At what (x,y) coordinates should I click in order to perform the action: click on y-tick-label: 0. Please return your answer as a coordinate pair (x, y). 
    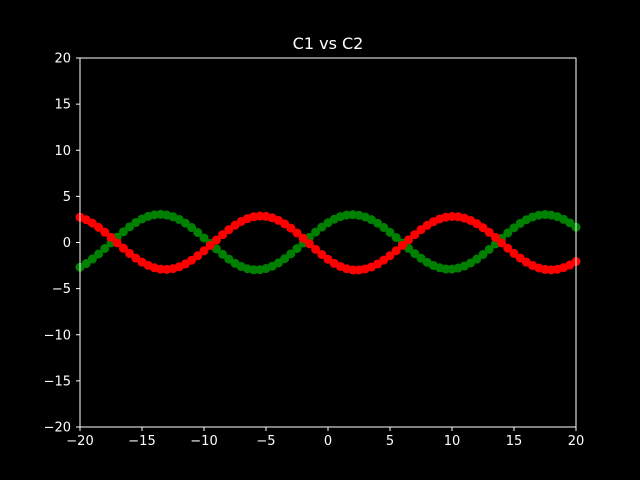
    Looking at the image, I should click on (67, 243).